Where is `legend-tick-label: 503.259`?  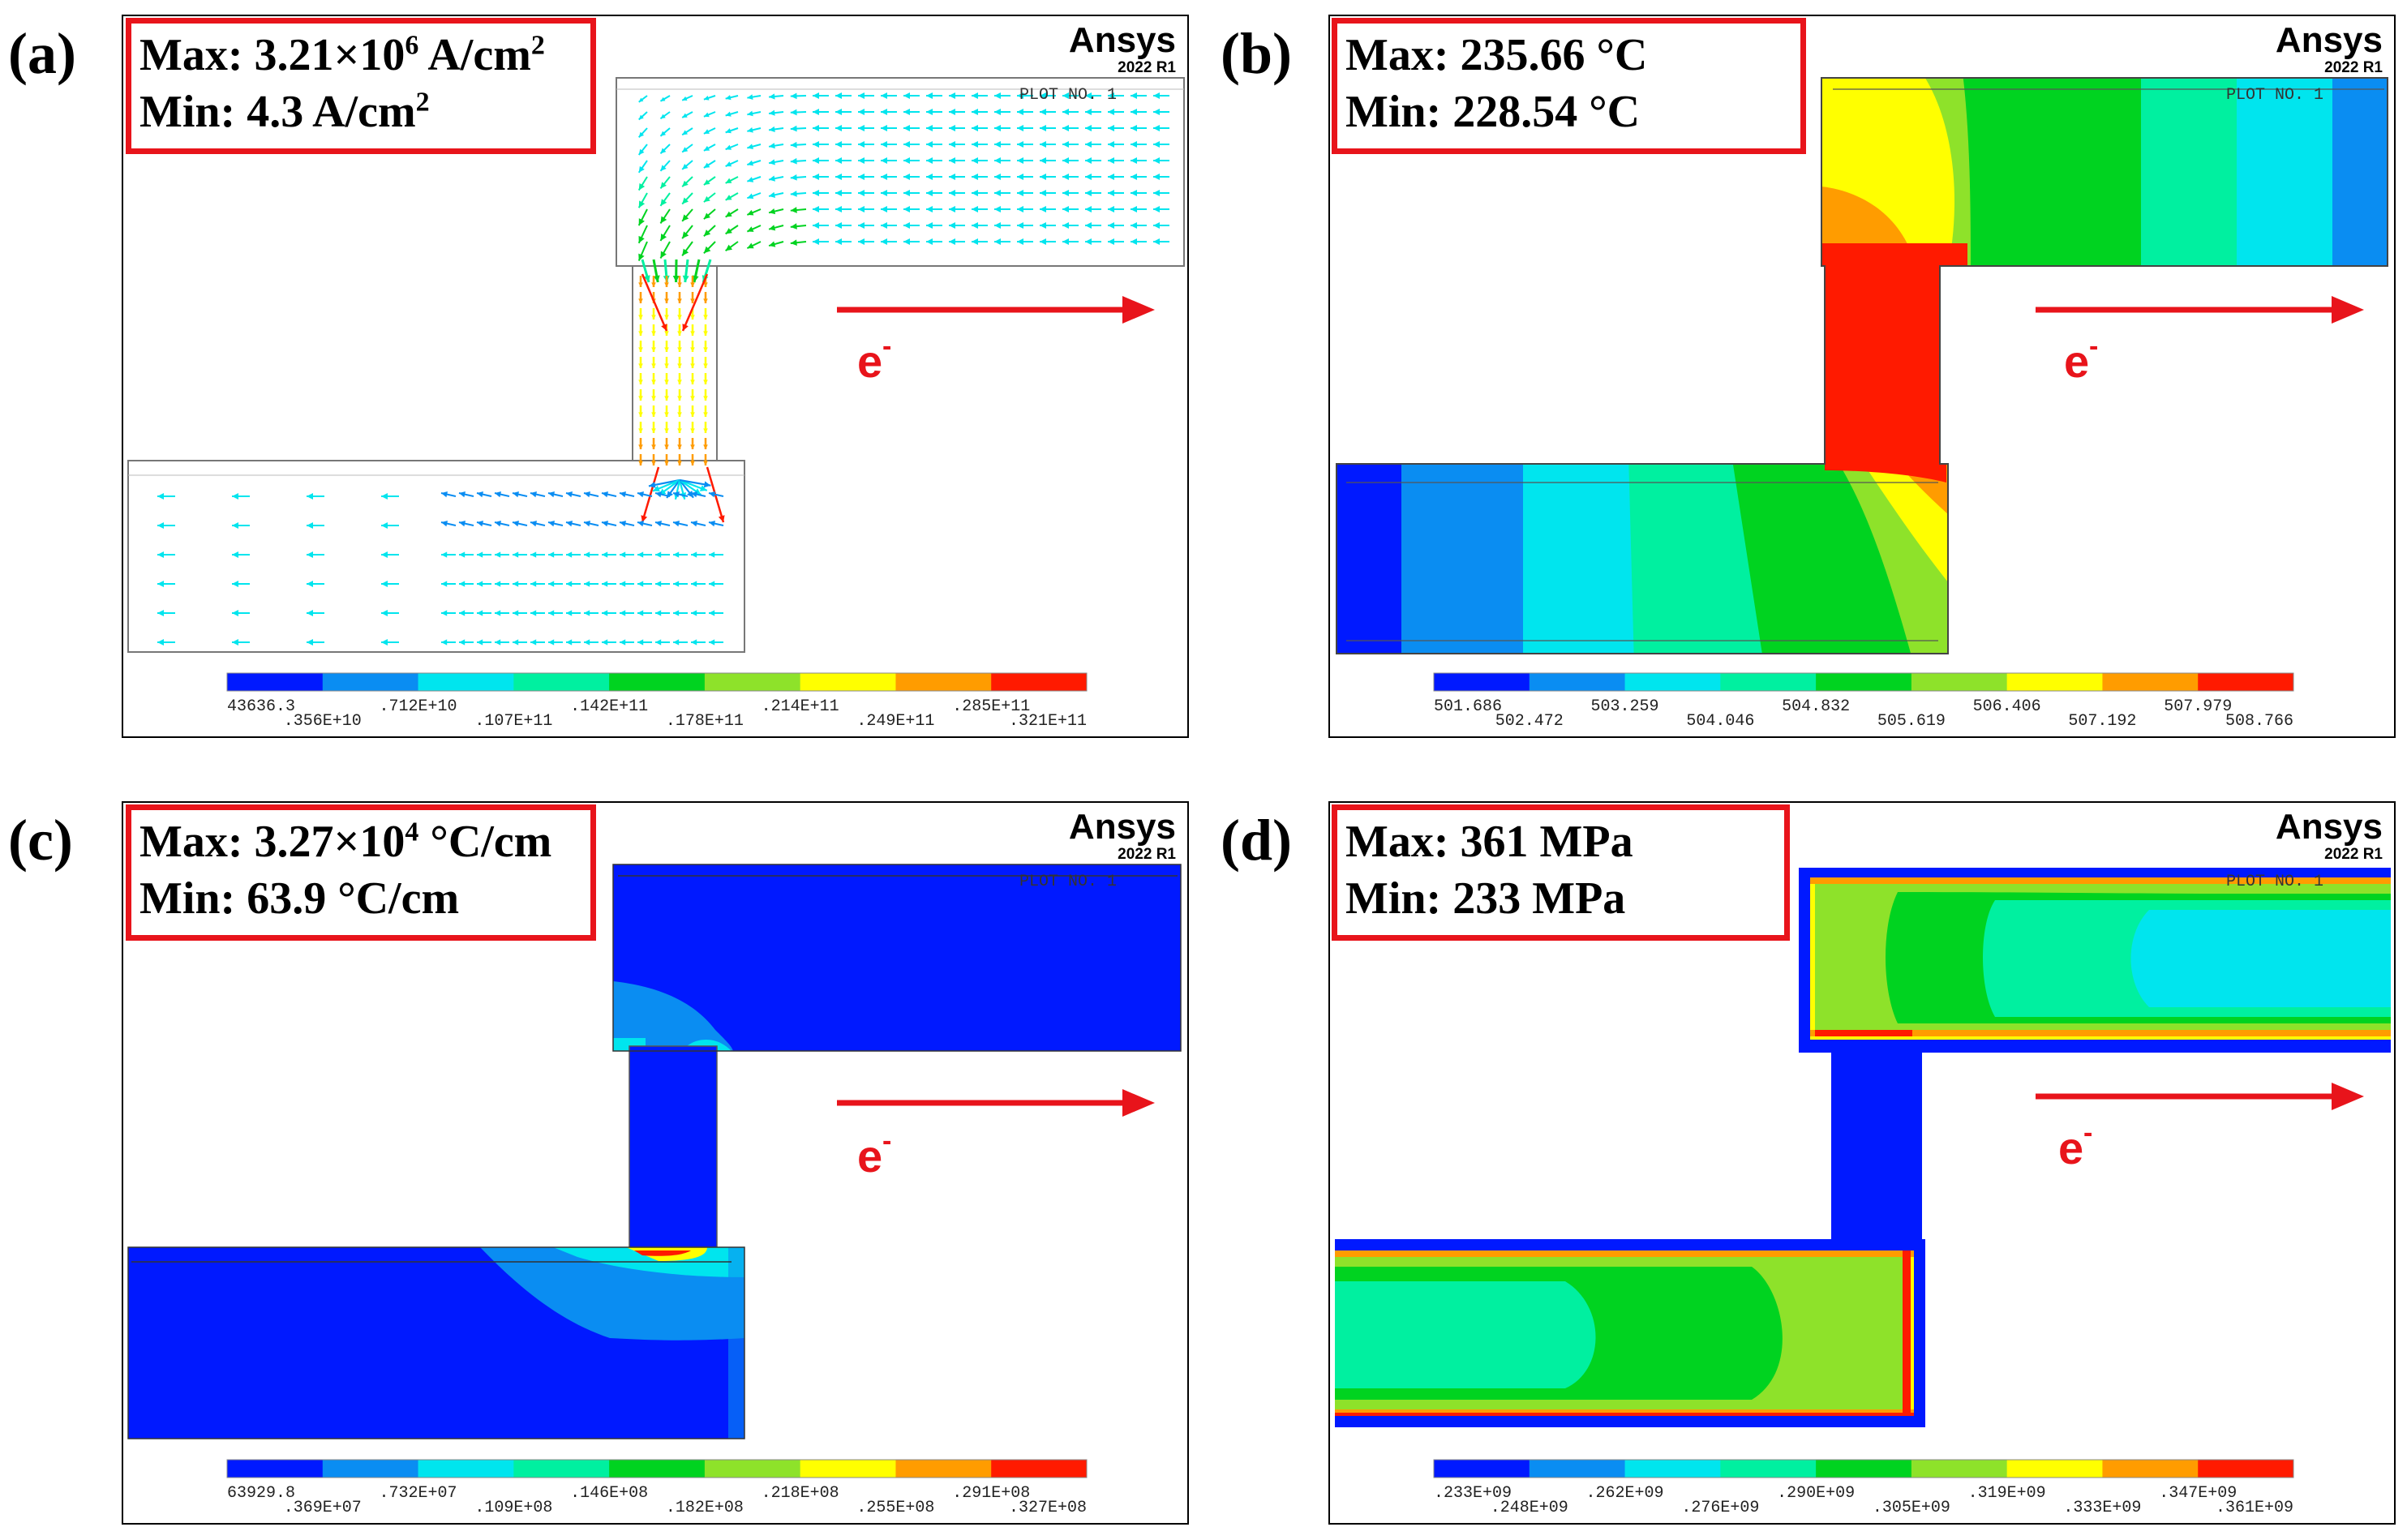 legend-tick-label: 503.259 is located at coordinates (1625, 706).